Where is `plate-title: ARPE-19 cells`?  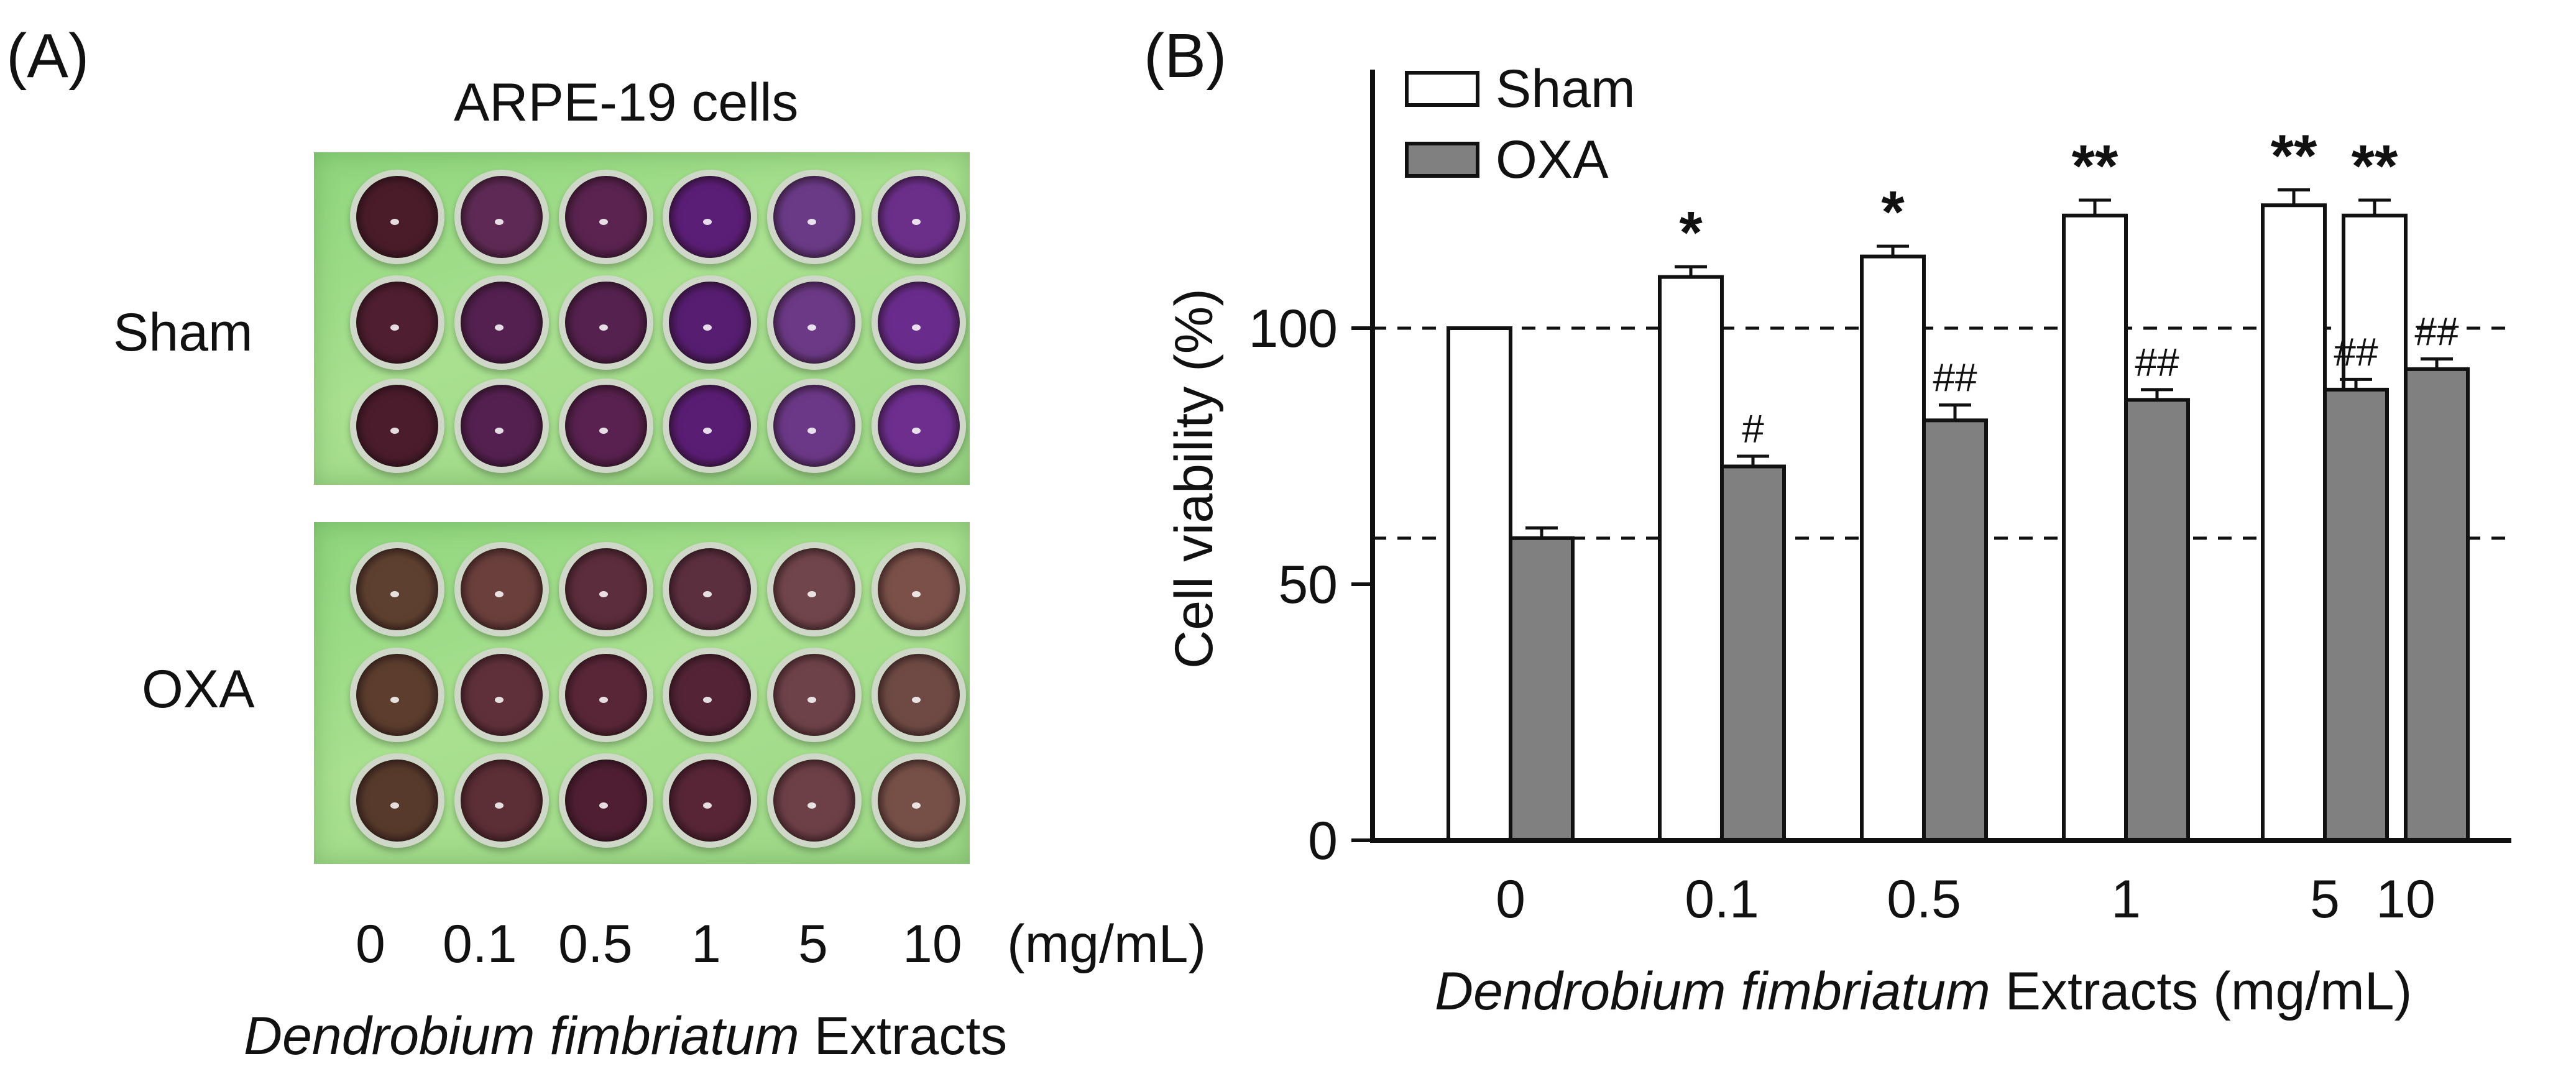
plate-title: ARPE-19 cells is located at coordinates (626, 102).